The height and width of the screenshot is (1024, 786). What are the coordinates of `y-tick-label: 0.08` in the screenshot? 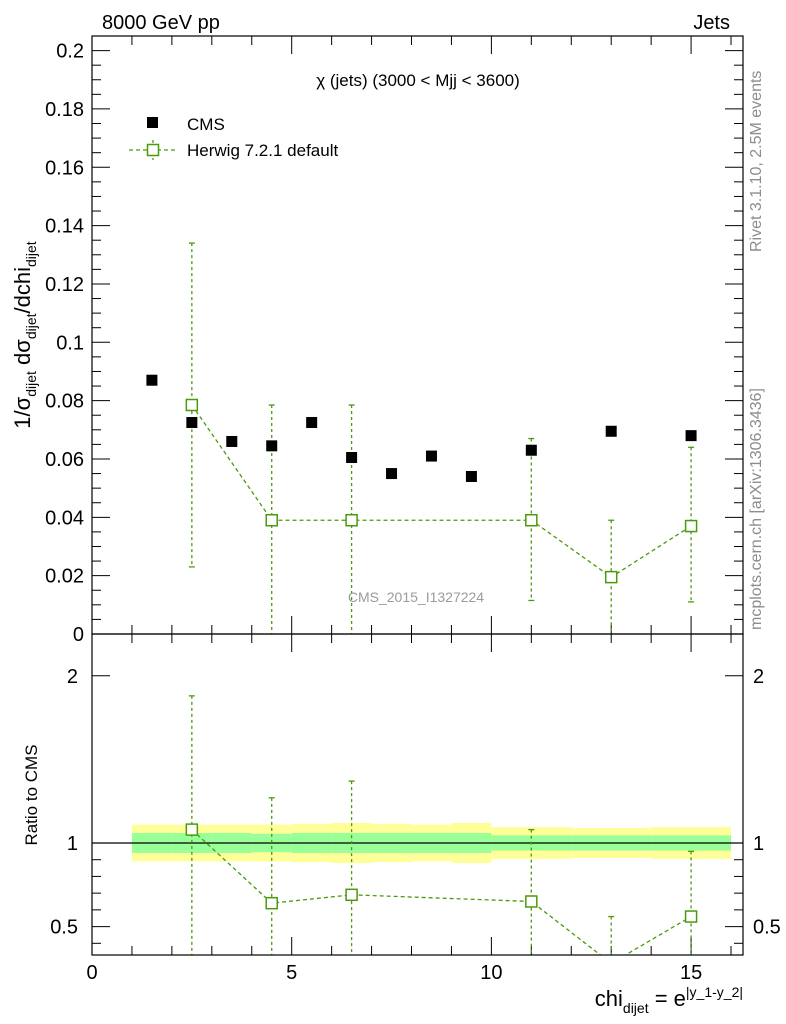 It's located at (64, 402).